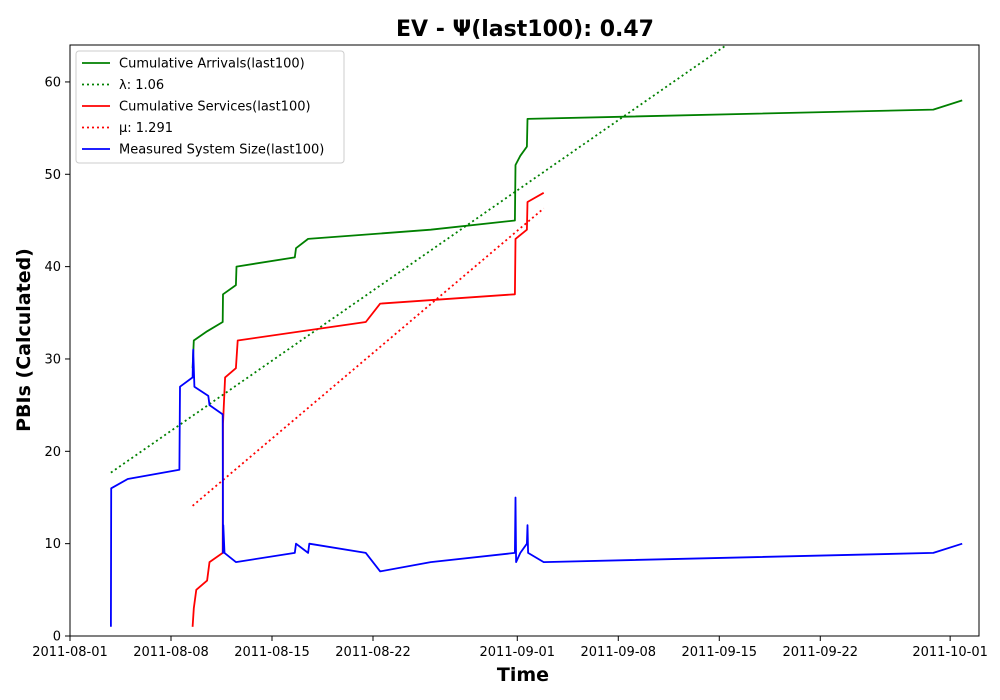  What do you see at coordinates (52, 359) in the screenshot?
I see `y-tick-label: 30` at bounding box center [52, 359].